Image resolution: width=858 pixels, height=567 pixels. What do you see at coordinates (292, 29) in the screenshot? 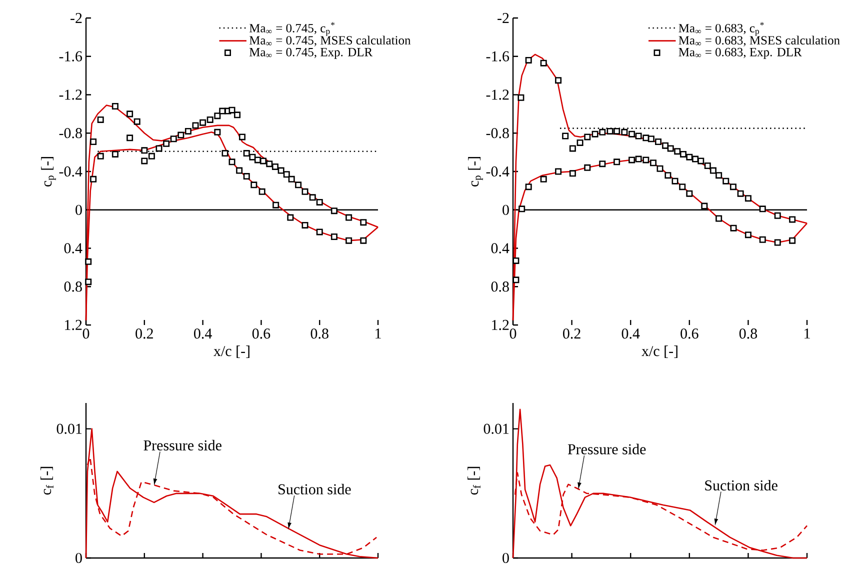
I see `legend-label: Ma$_{∞}$ = 0.745, c$_{p}$*` at bounding box center [292, 29].